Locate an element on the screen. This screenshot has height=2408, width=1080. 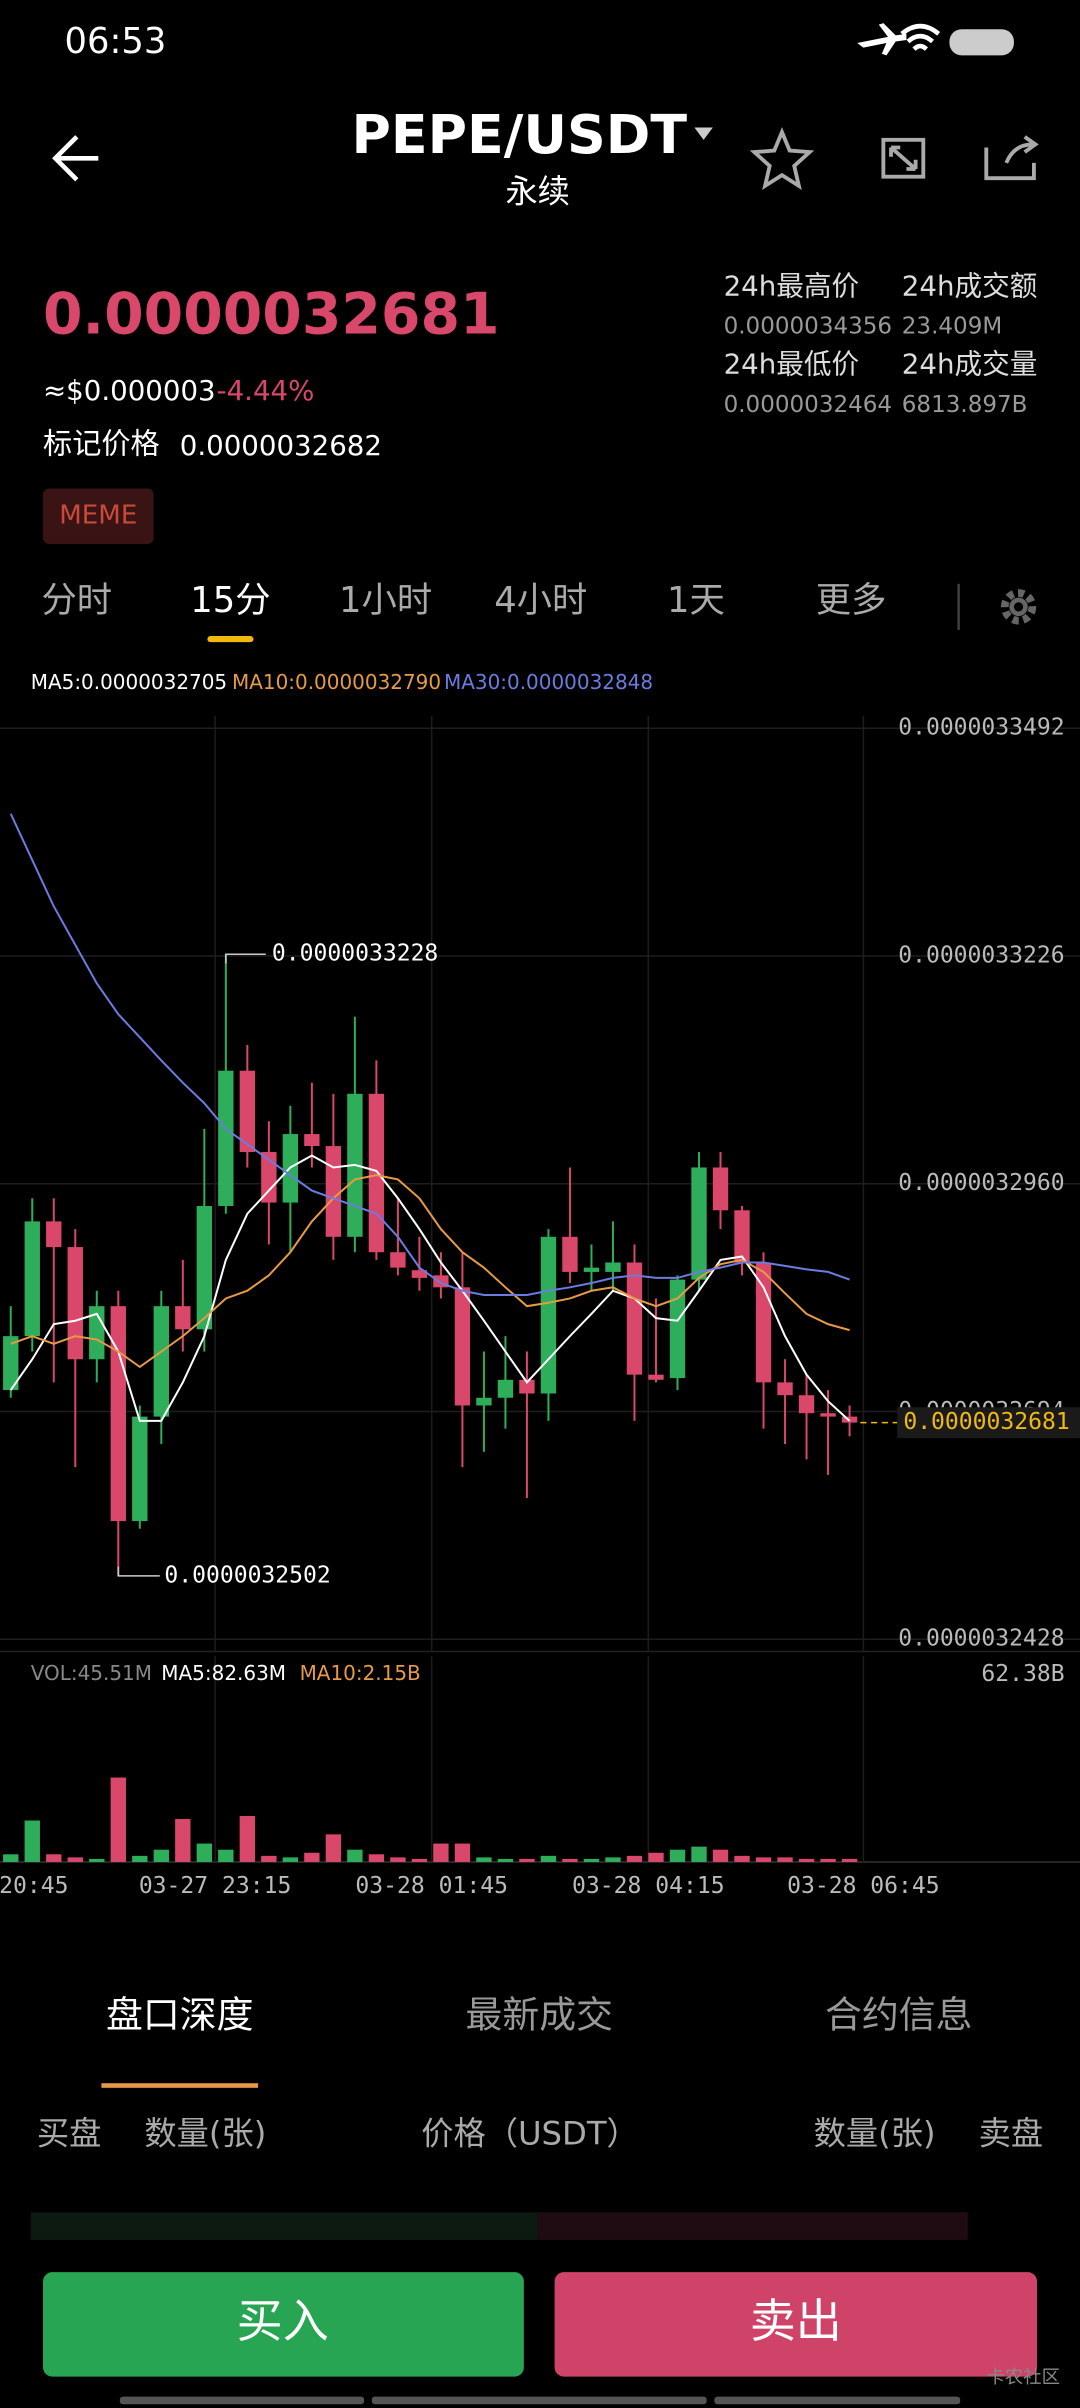
low-pointer is located at coordinates (138, 1571).